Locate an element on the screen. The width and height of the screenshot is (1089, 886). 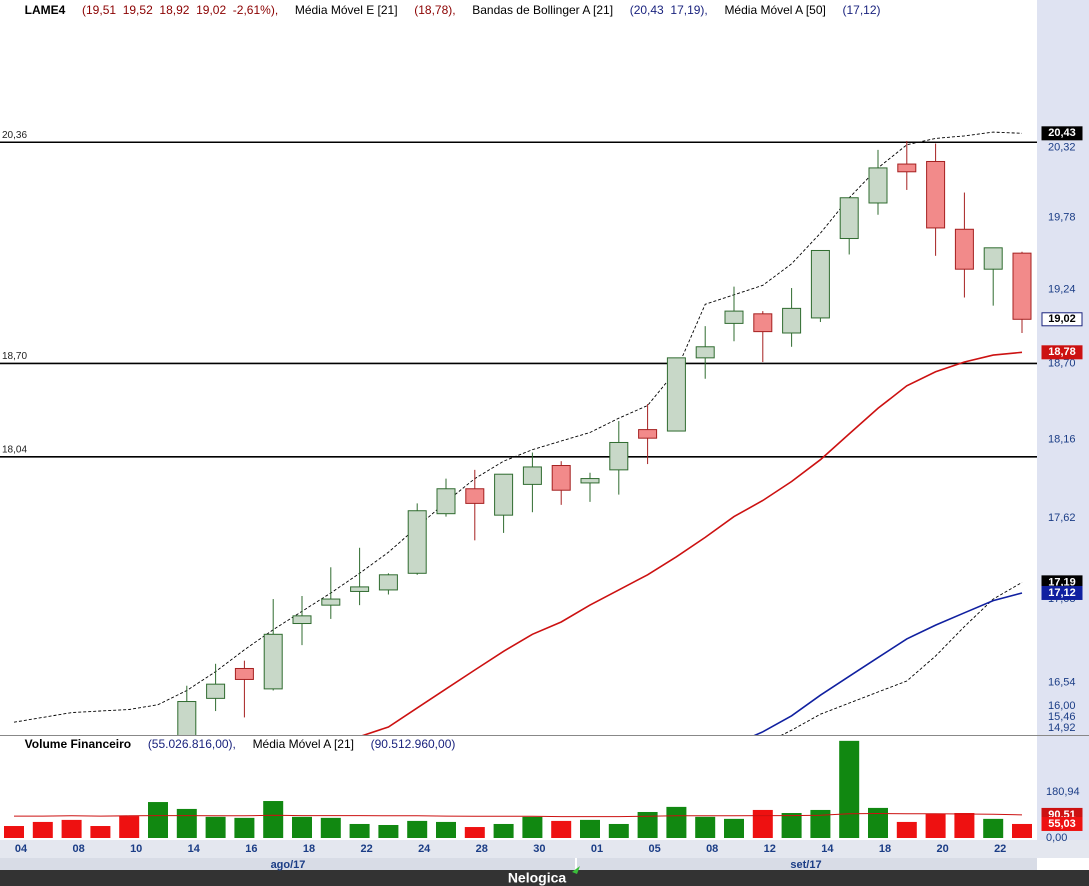
header-name: Média Móvel A [21] is located at coordinates (303, 744).